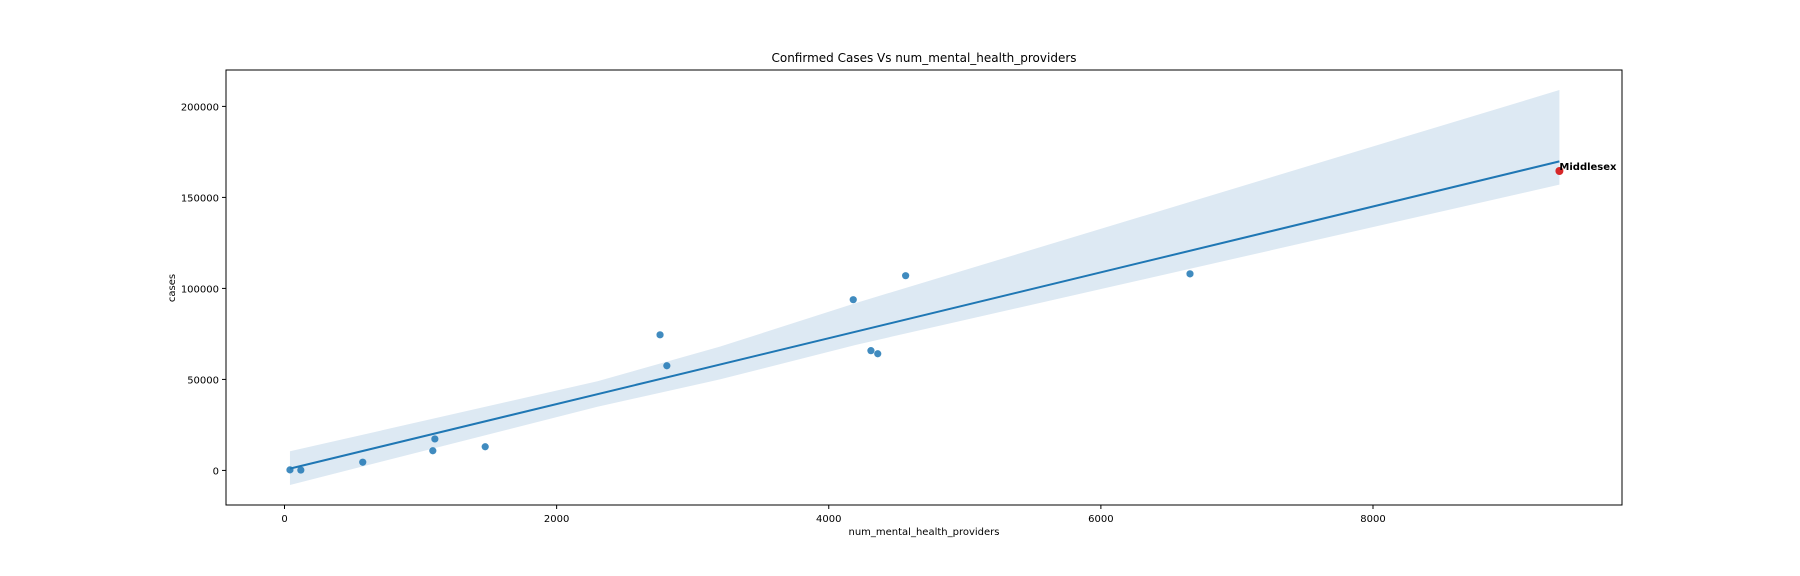 The image size is (1800, 576). Describe the element at coordinates (200, 289) in the screenshot. I see `y-tick-label: 100000` at that location.